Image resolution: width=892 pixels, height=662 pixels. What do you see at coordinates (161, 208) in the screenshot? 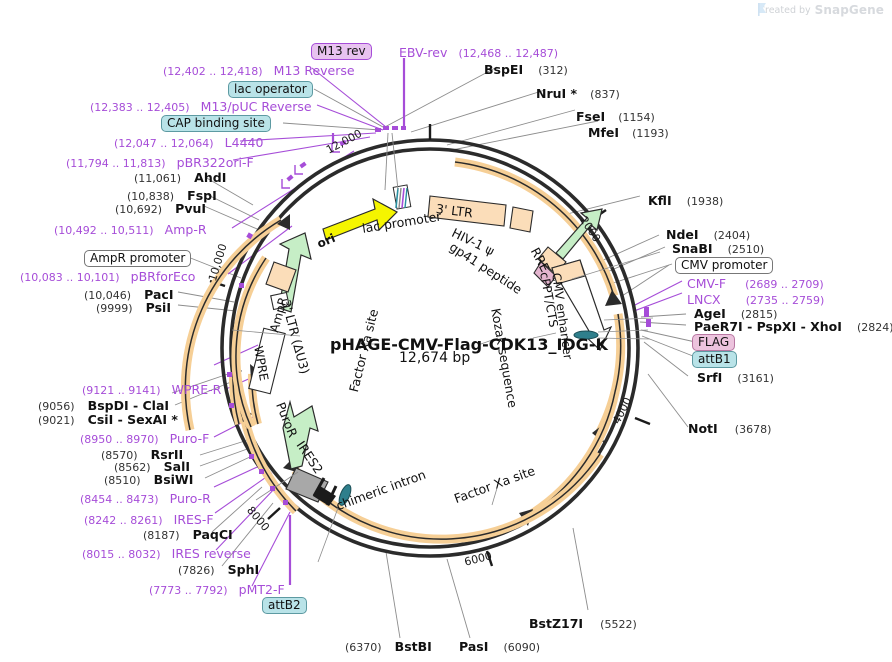
I see `enzyme-pvui: (10,692) PvuI` at bounding box center [161, 208].